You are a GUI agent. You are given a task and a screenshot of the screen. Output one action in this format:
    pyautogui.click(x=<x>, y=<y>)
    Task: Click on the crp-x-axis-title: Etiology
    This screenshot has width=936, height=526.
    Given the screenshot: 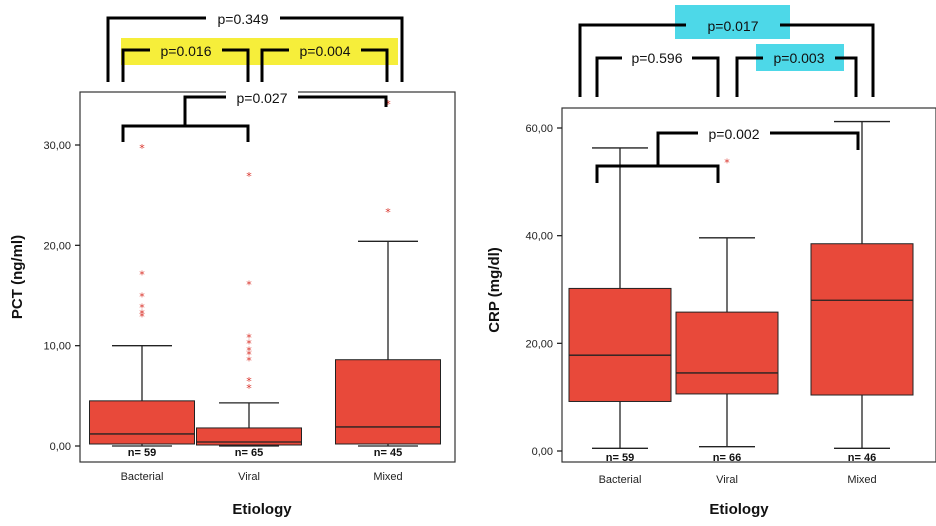 What is the action you would take?
    pyautogui.click(x=739, y=509)
    